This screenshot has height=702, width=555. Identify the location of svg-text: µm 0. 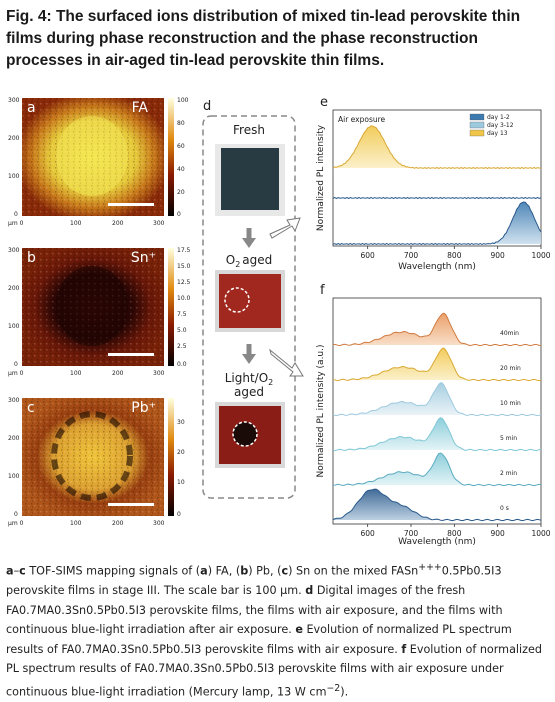
(16, 223).